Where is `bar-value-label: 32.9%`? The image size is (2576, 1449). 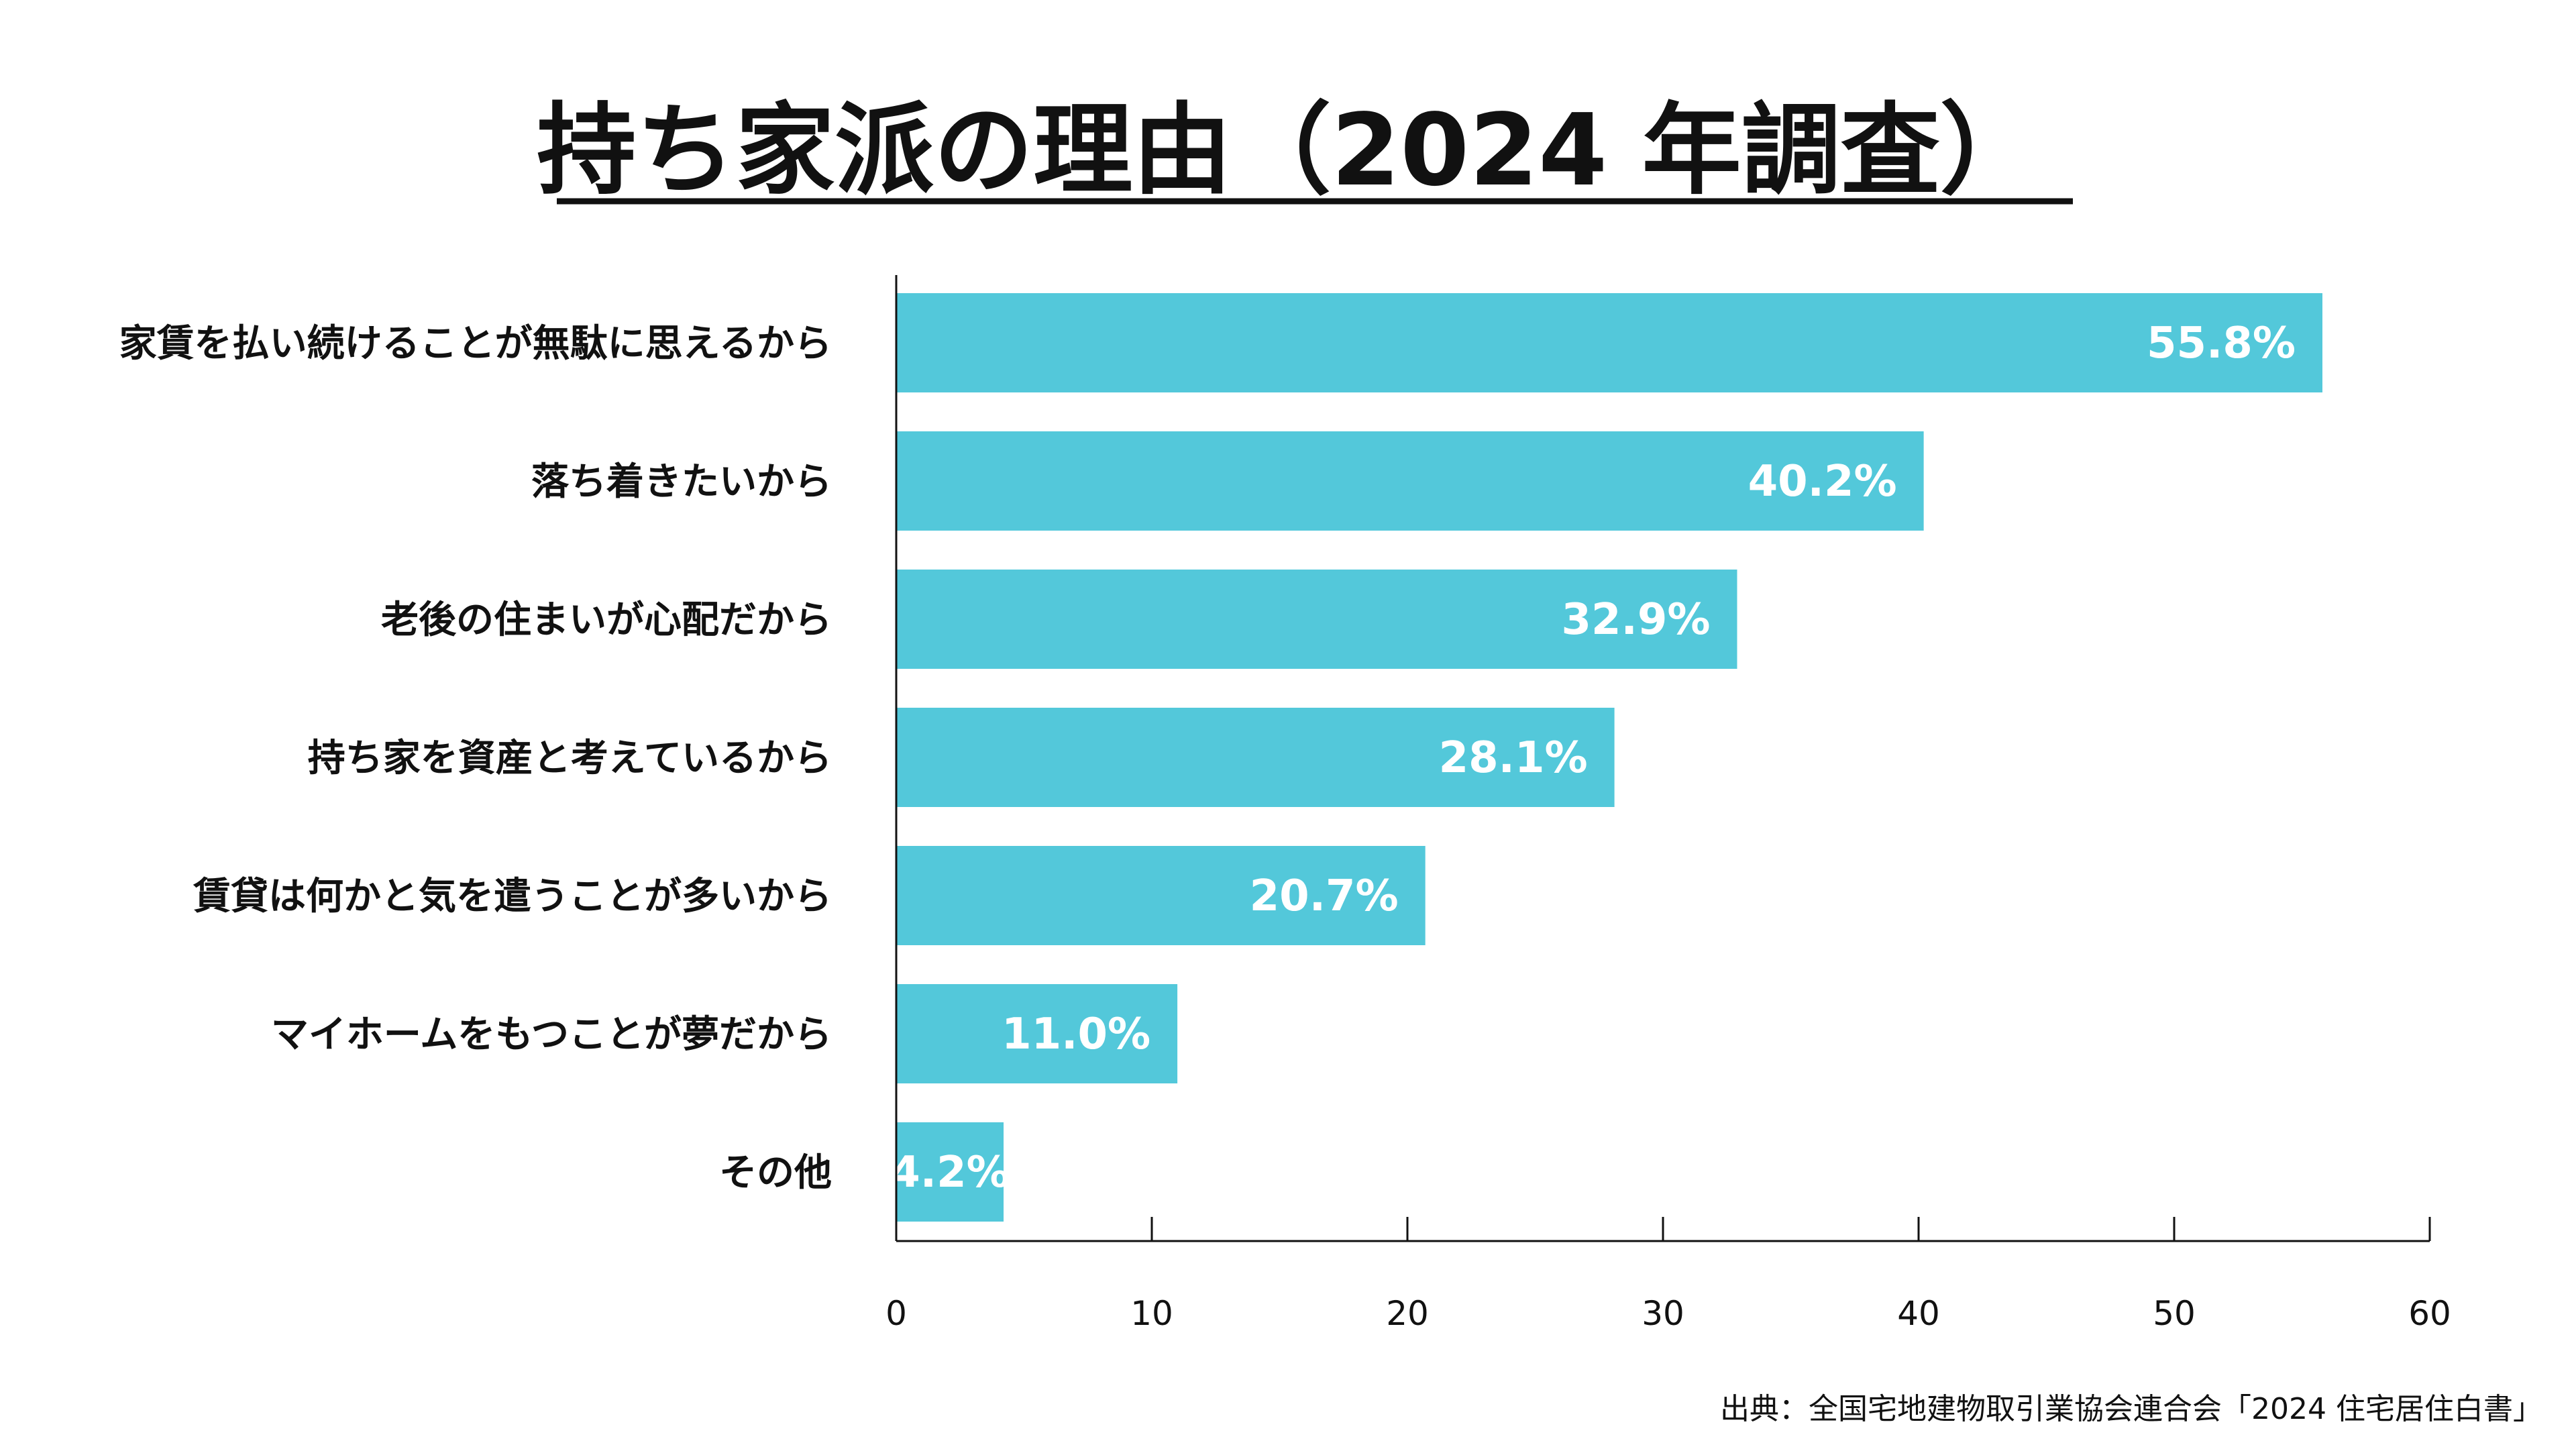 bar-value-label: 32.9% is located at coordinates (1635, 620).